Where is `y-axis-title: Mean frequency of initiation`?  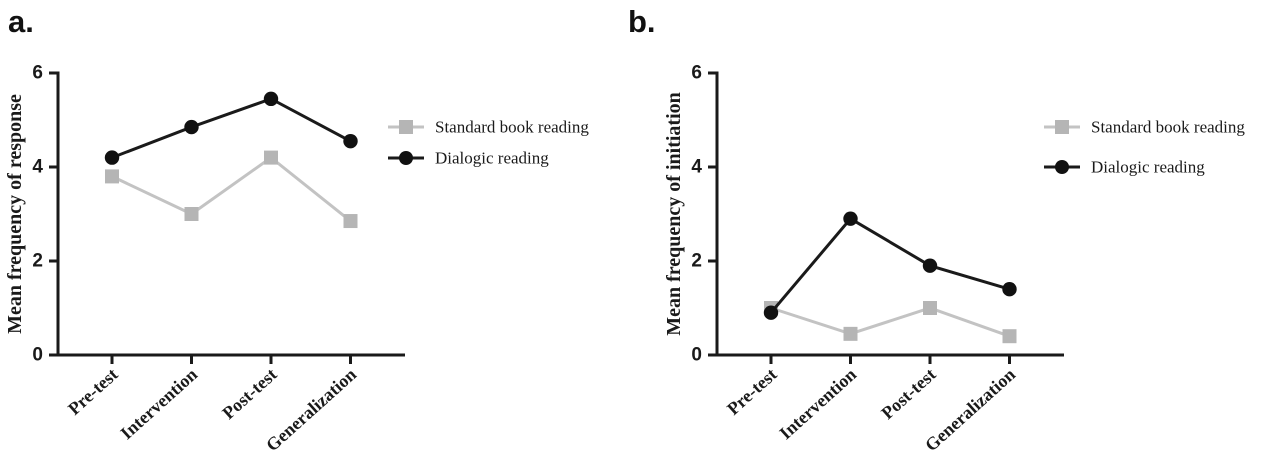 y-axis-title: Mean frequency of initiation is located at coordinates (674, 214).